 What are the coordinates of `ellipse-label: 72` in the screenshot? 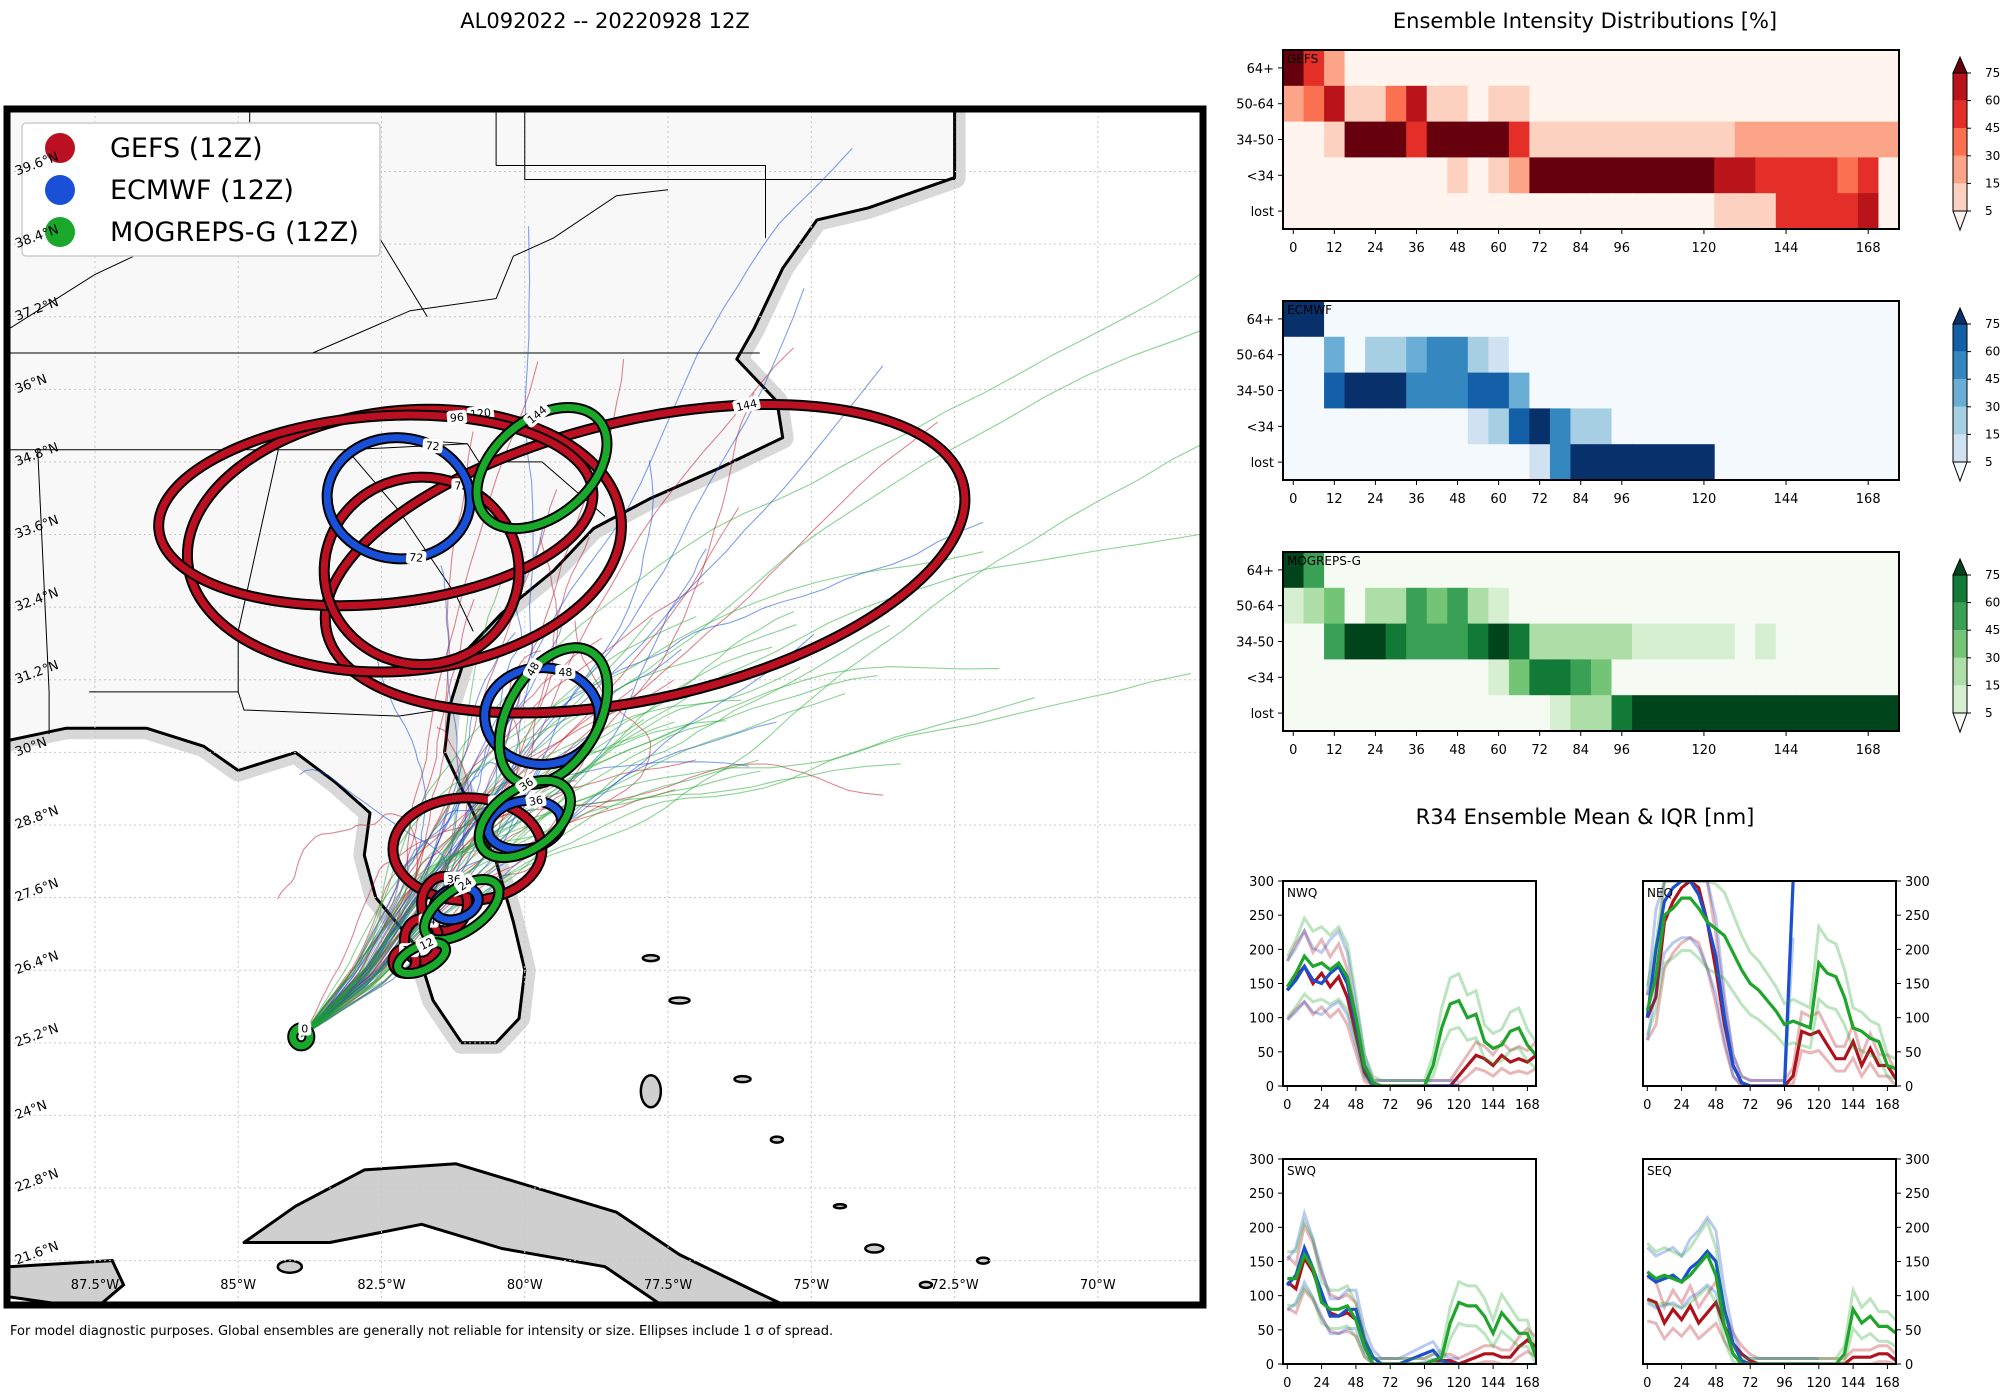 It's located at (432, 446).